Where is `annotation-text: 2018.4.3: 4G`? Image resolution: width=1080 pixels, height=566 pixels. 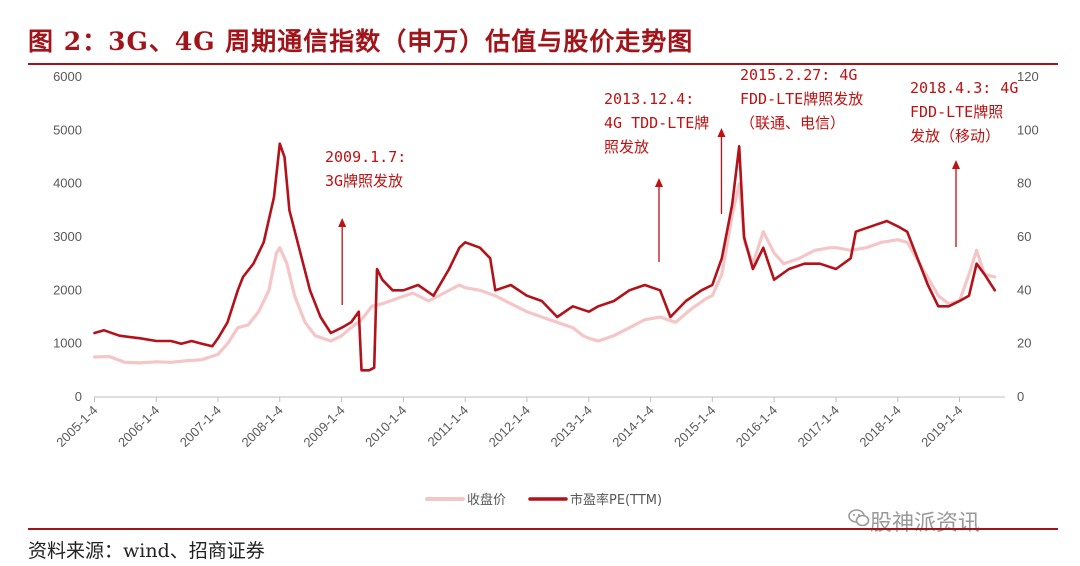
annotation-text: 2018.4.3: 4G is located at coordinates (964, 88).